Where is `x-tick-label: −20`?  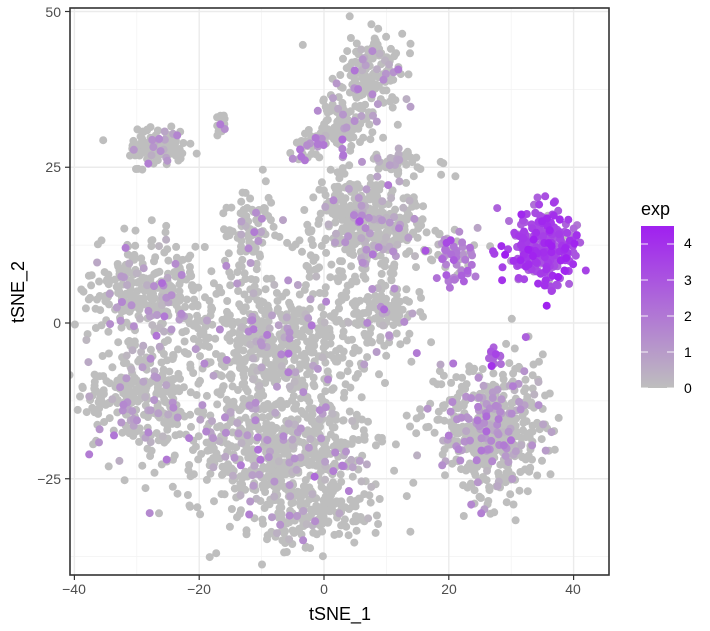
x-tick-label: −20 is located at coordinates (199, 589).